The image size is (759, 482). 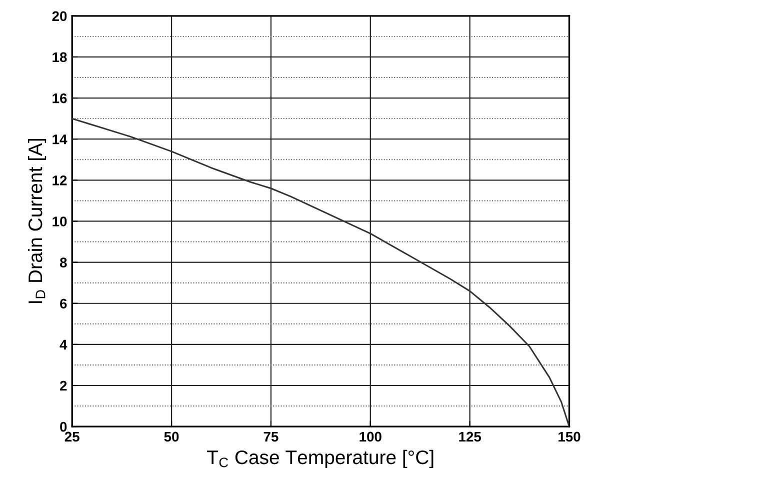 What do you see at coordinates (64, 345) in the screenshot?
I see `y-tick-label: 4` at bounding box center [64, 345].